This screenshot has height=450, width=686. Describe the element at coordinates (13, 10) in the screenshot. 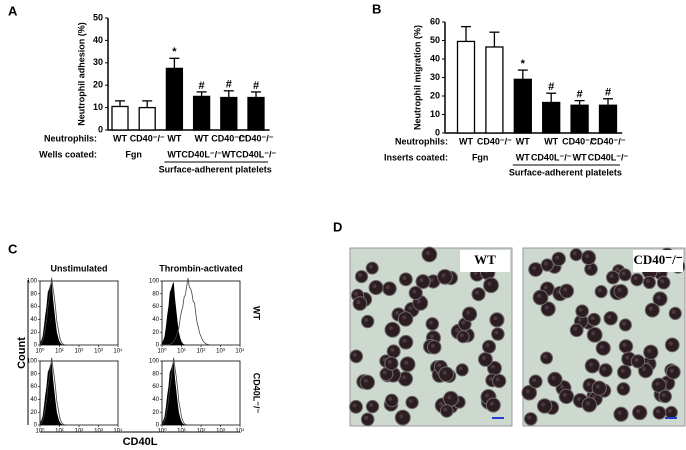

I see `panel-label: A` at that location.